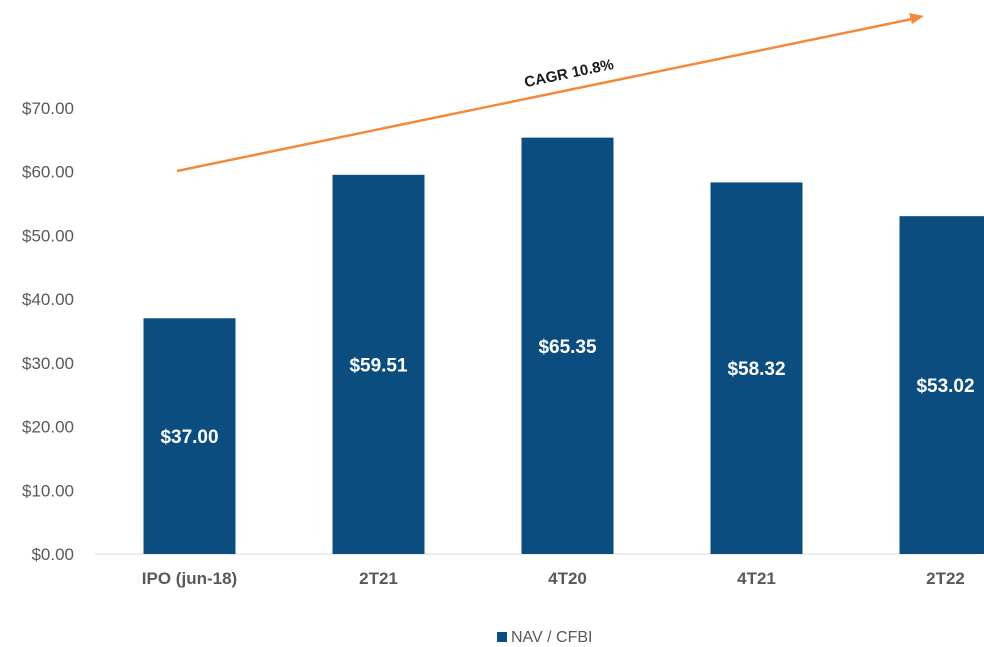 Image resolution: width=984 pixels, height=647 pixels. I want to click on x-axis: IPO (jun-18) 2T21 4T20 4T21 2T22, so click(553, 578).